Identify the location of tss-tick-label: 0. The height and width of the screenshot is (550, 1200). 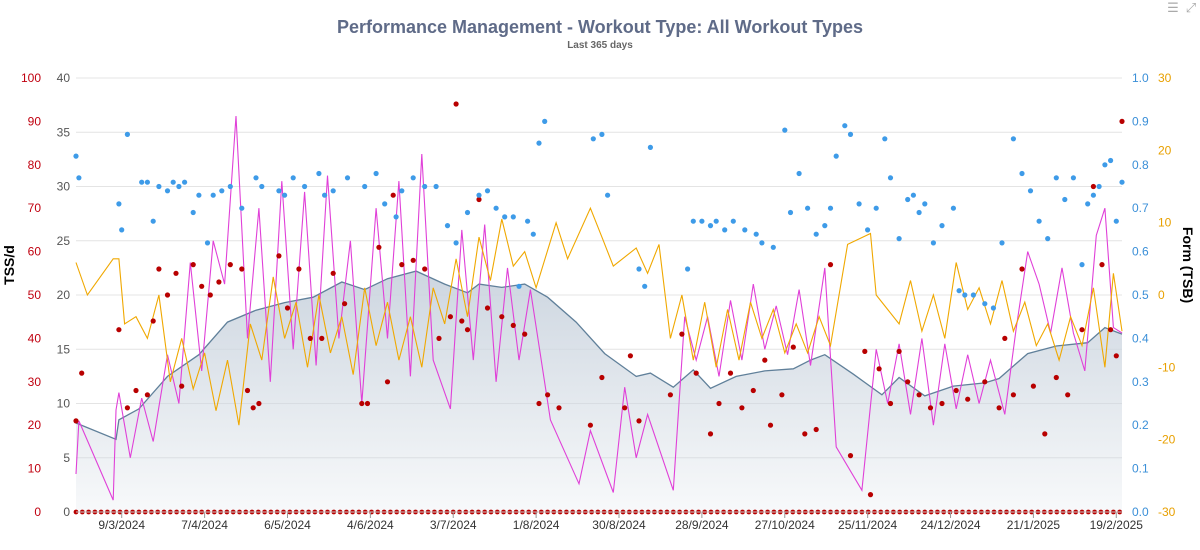
(37, 512).